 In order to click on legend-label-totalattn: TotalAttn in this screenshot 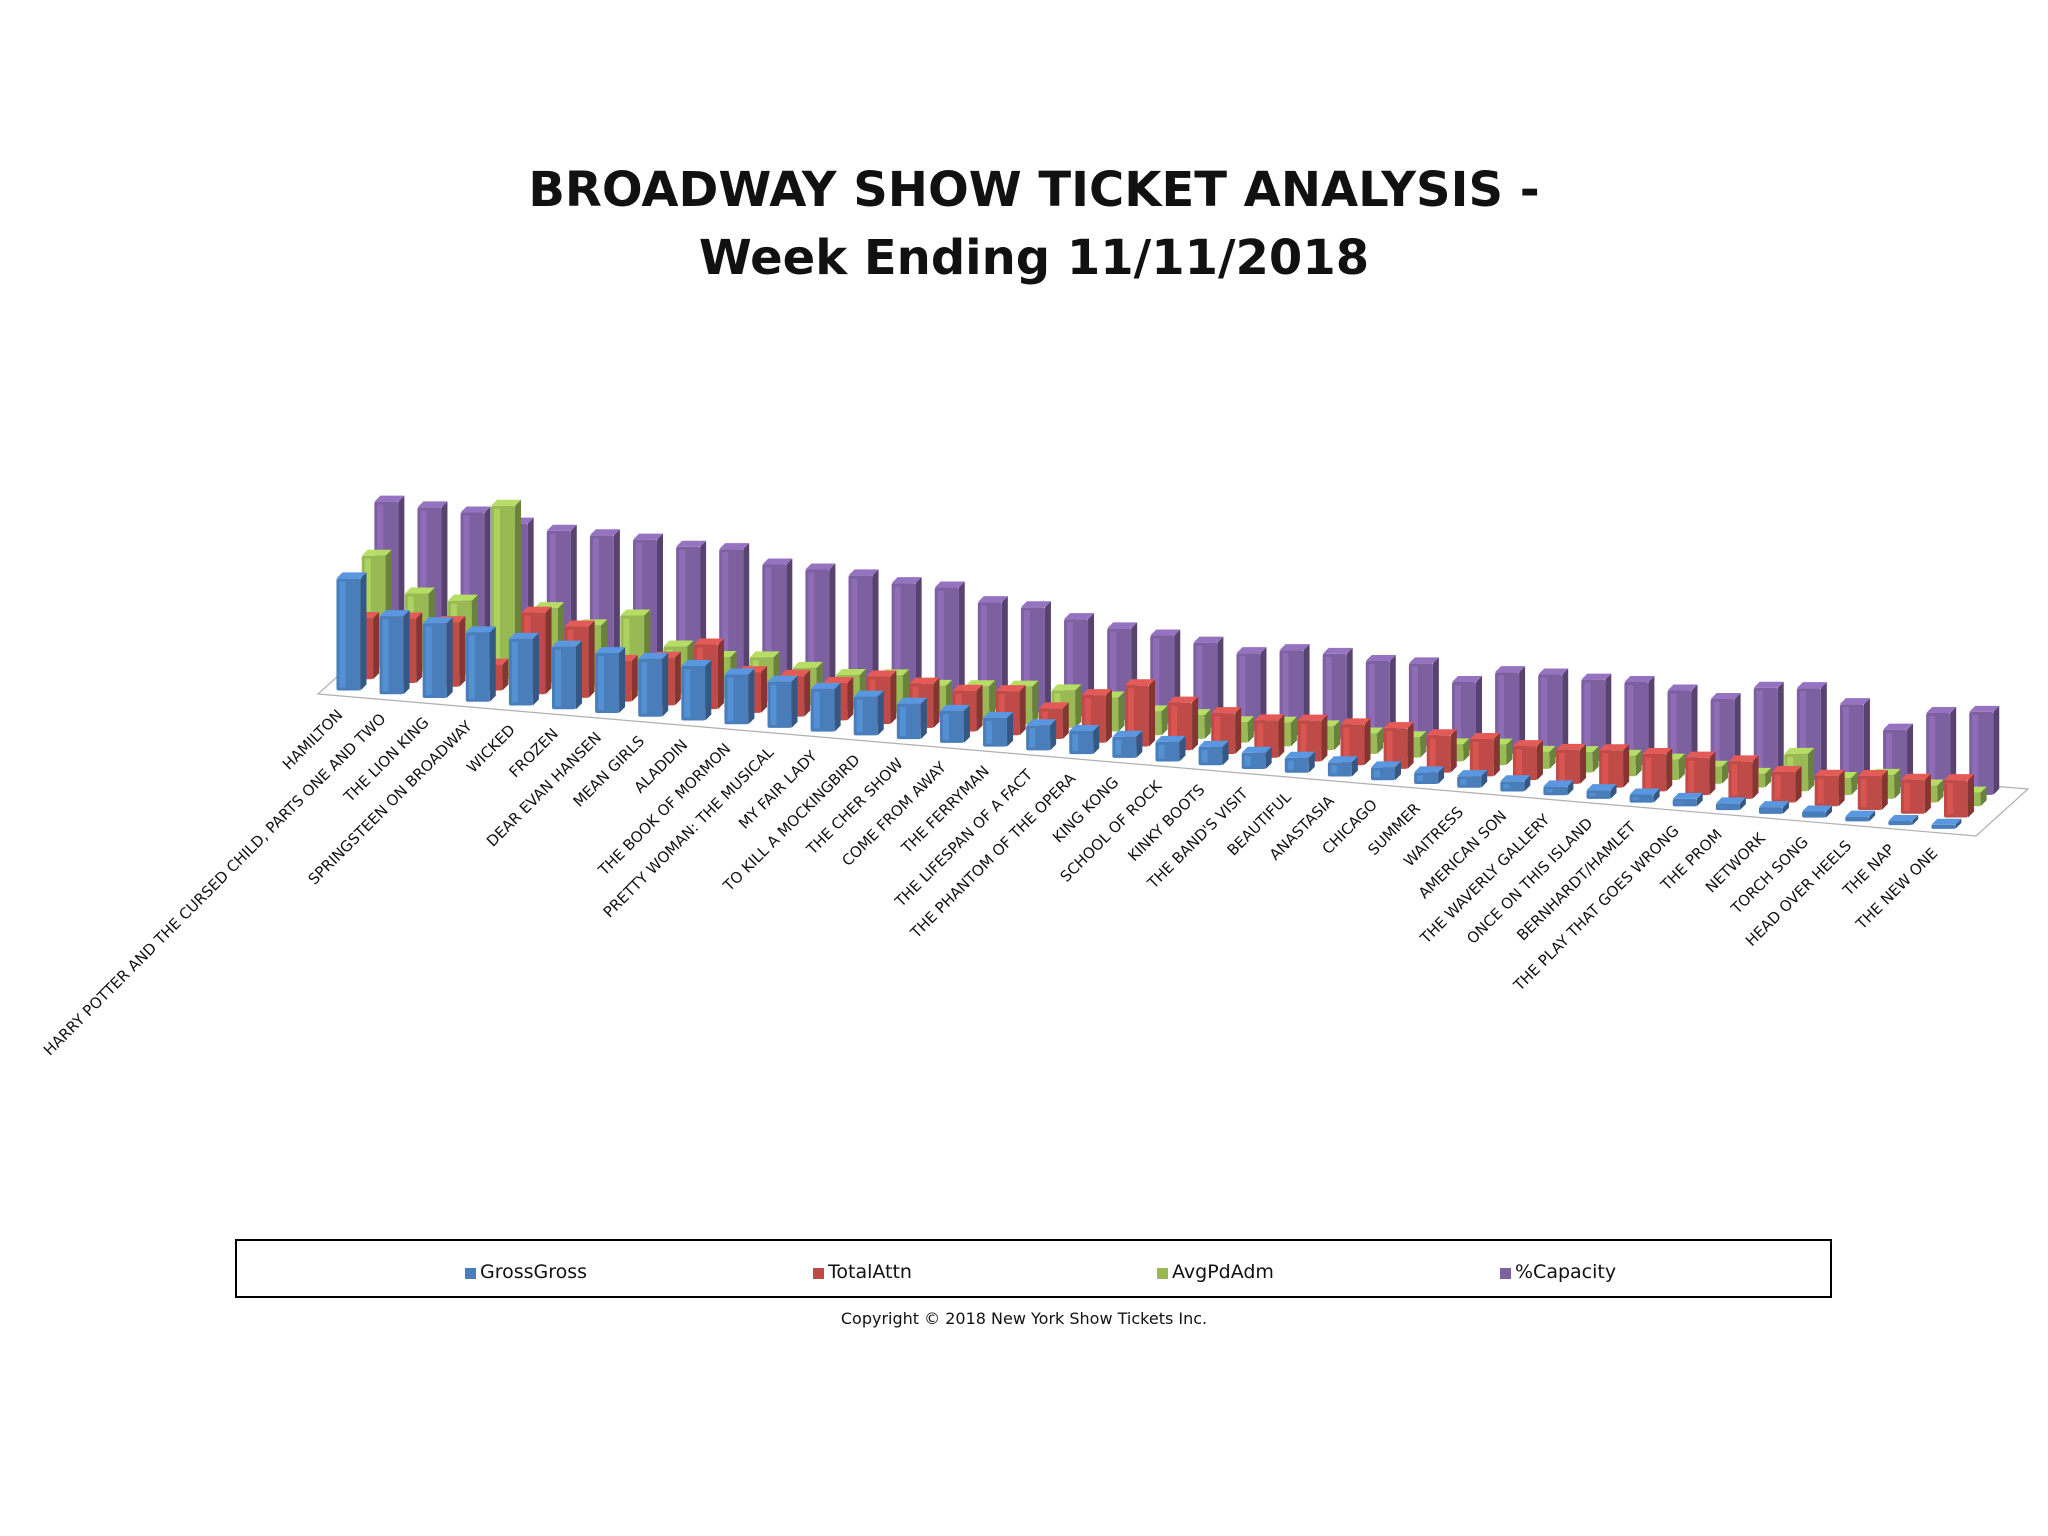, I will do `click(870, 1272)`.